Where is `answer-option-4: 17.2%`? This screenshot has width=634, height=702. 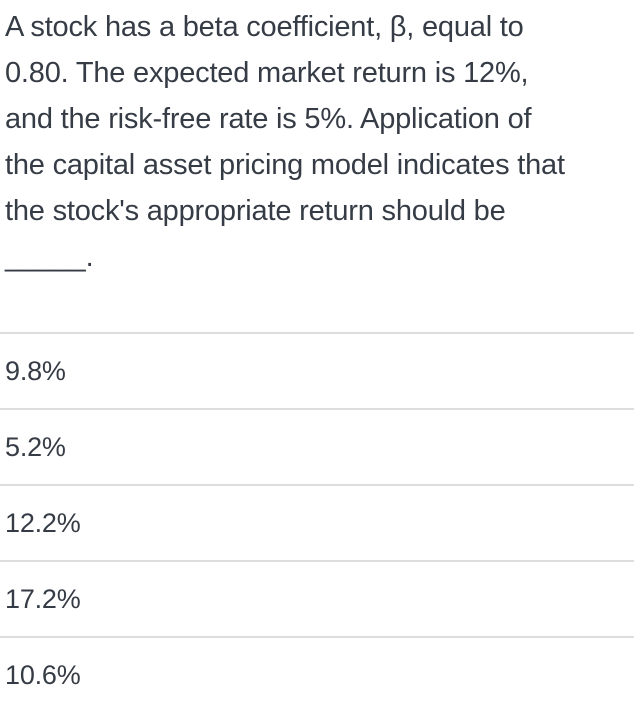
answer-option-4: 17.2% is located at coordinates (317, 598).